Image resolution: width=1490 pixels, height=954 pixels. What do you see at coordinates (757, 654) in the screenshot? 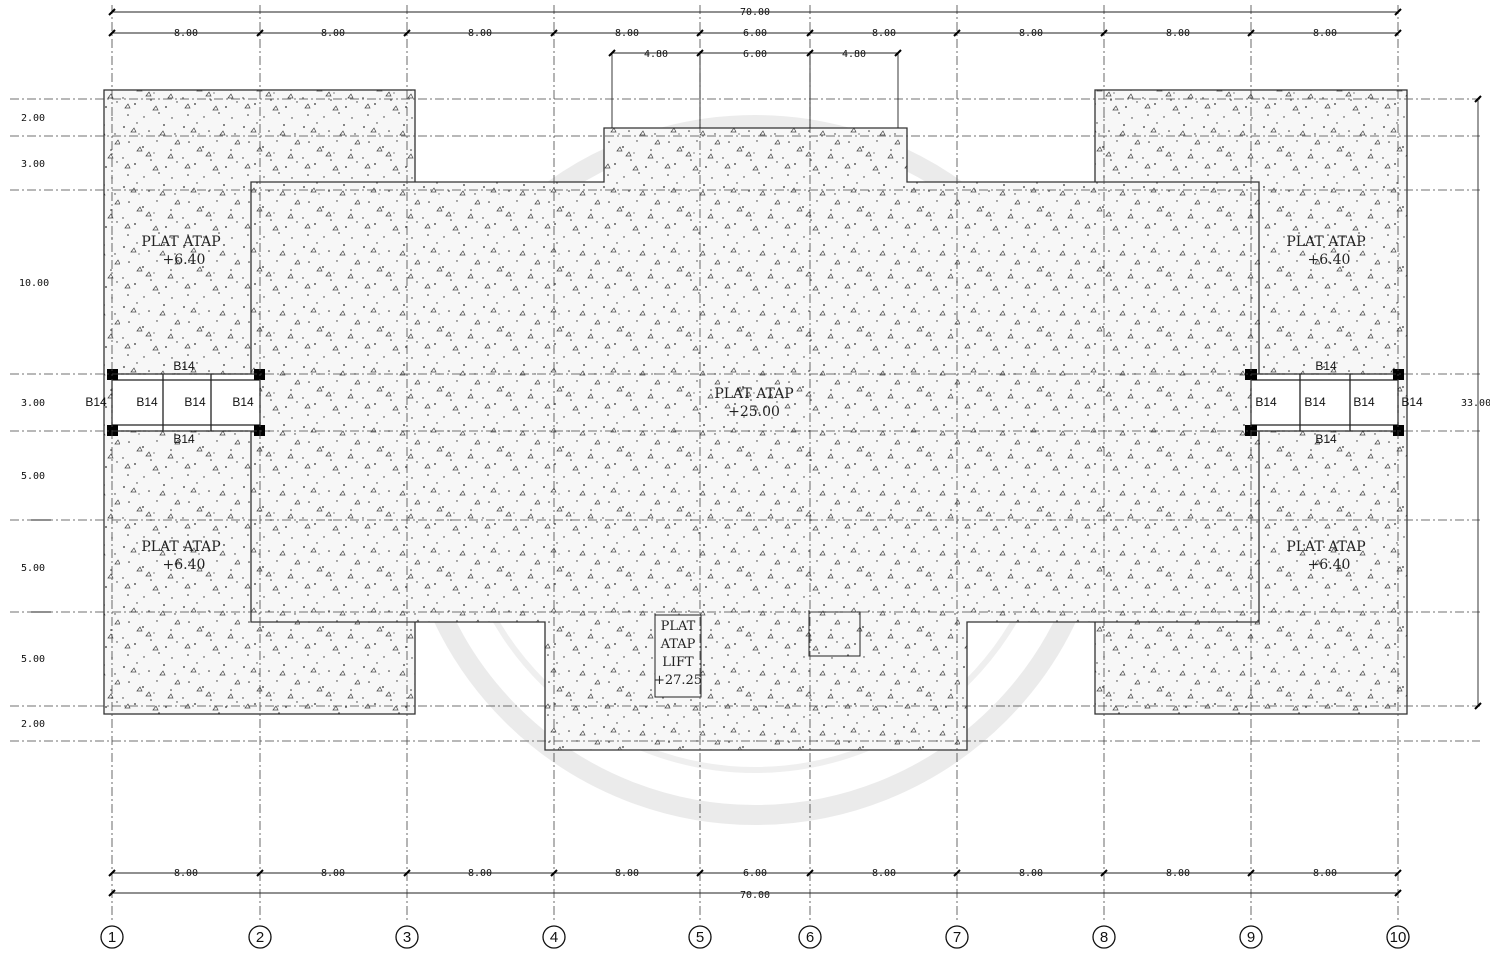
I see `lift-boxes` at bounding box center [757, 654].